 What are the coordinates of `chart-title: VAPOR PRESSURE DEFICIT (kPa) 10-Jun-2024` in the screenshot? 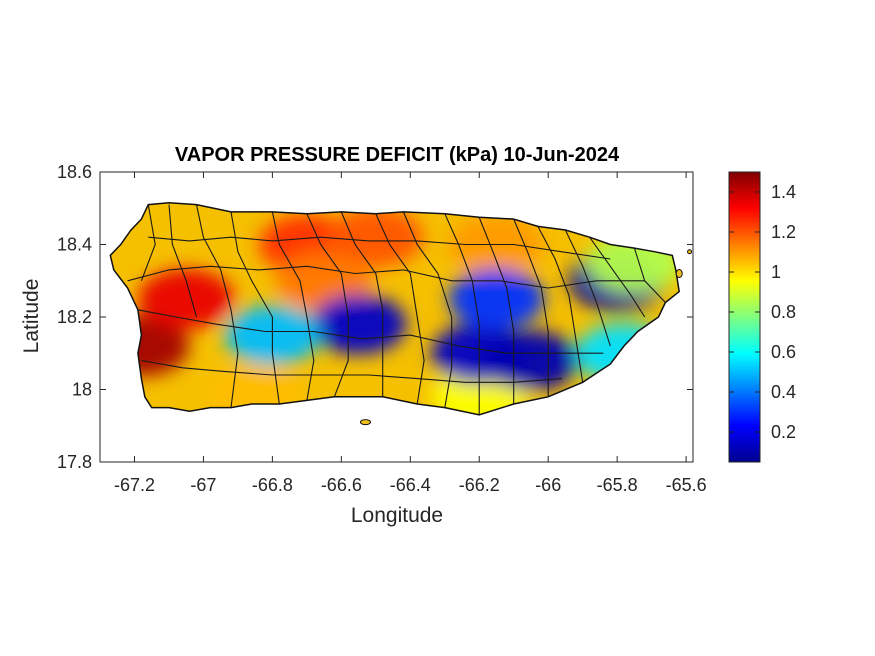 It's located at (397, 155).